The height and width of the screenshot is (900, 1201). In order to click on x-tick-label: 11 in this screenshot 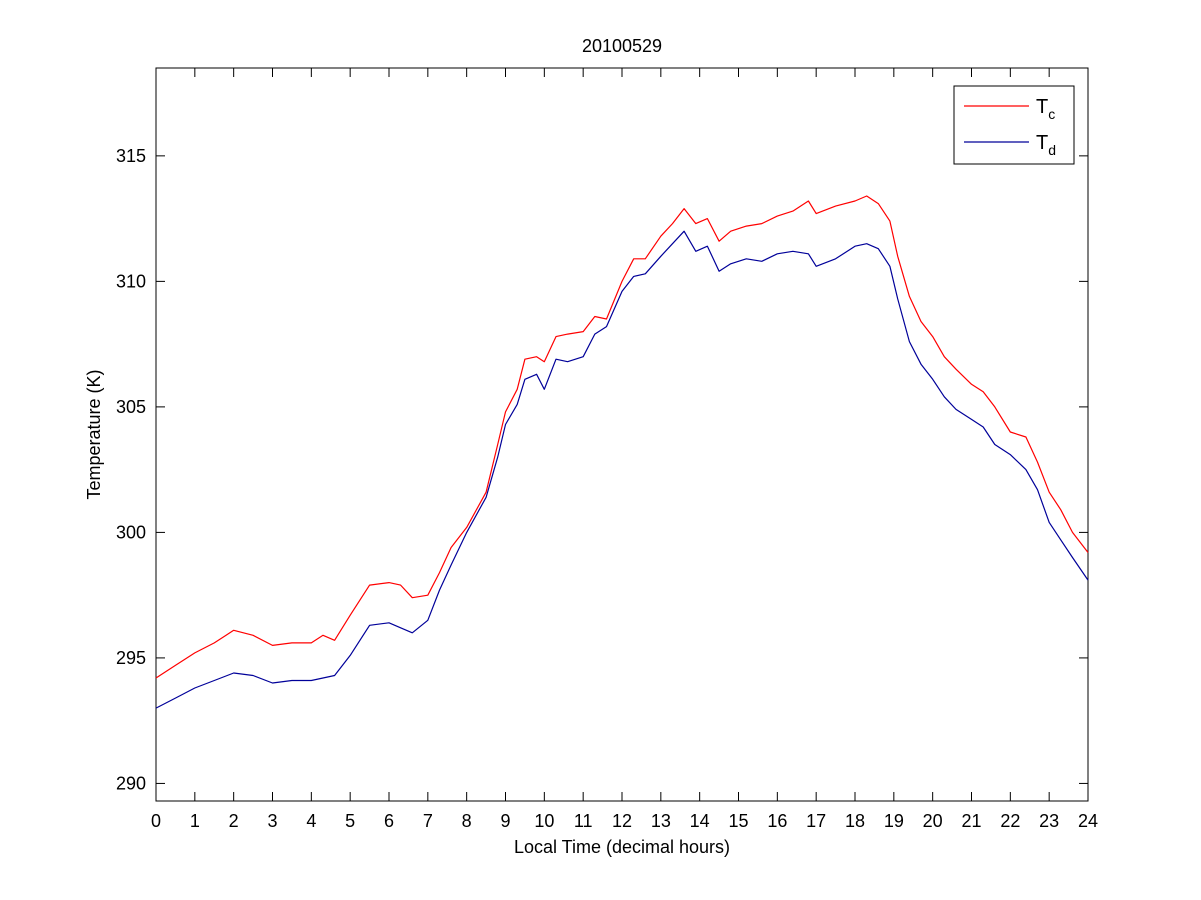, I will do `click(583, 821)`.